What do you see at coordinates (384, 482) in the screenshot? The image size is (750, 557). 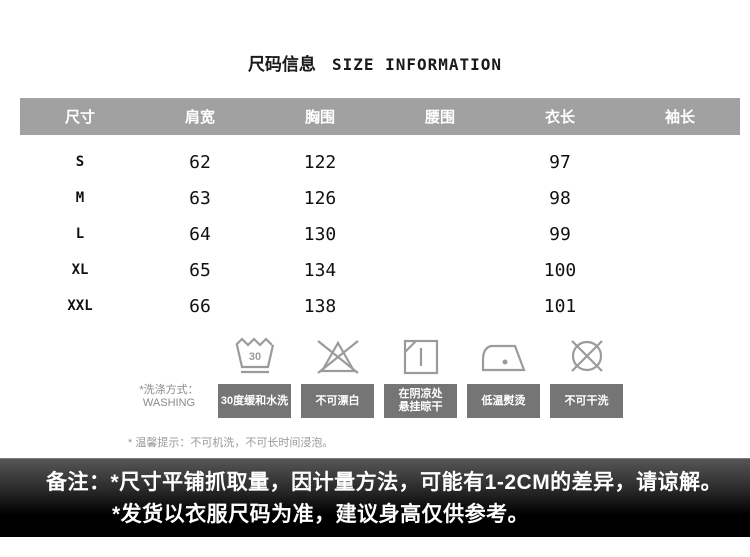 I see `footer-note-line1: 备注：*尺寸平铺抓取量，因计量方法，可能有1-2CM的差异，请谅解。` at bounding box center [384, 482].